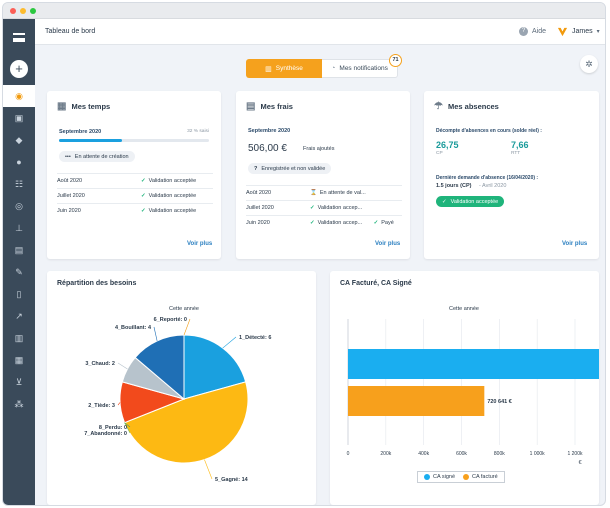 The width and height of the screenshot is (610, 508). What do you see at coordinates (324, 222) in the screenshot?
I see `table-row: Juin 2020 ✓ Validation accep... ✓ Payé` at bounding box center [324, 222].